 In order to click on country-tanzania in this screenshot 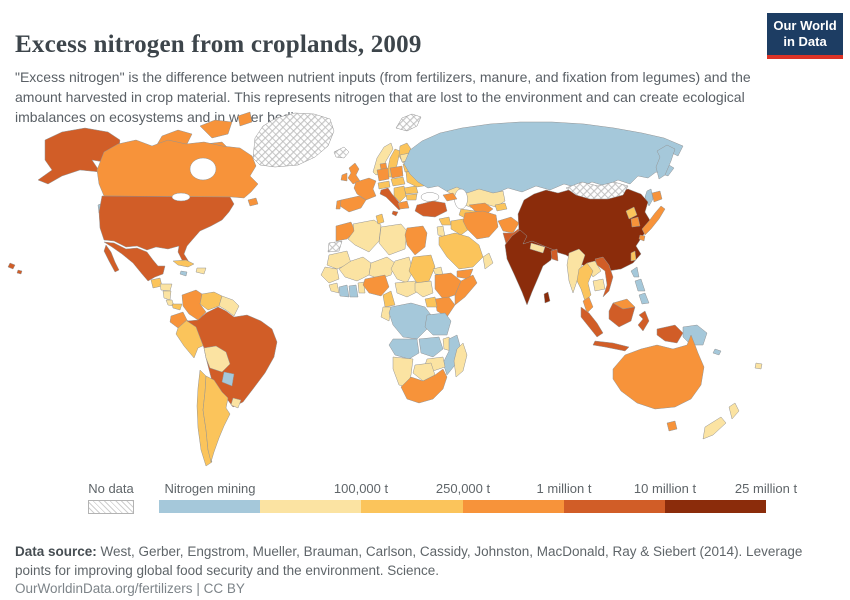, I will do `click(438, 324)`.